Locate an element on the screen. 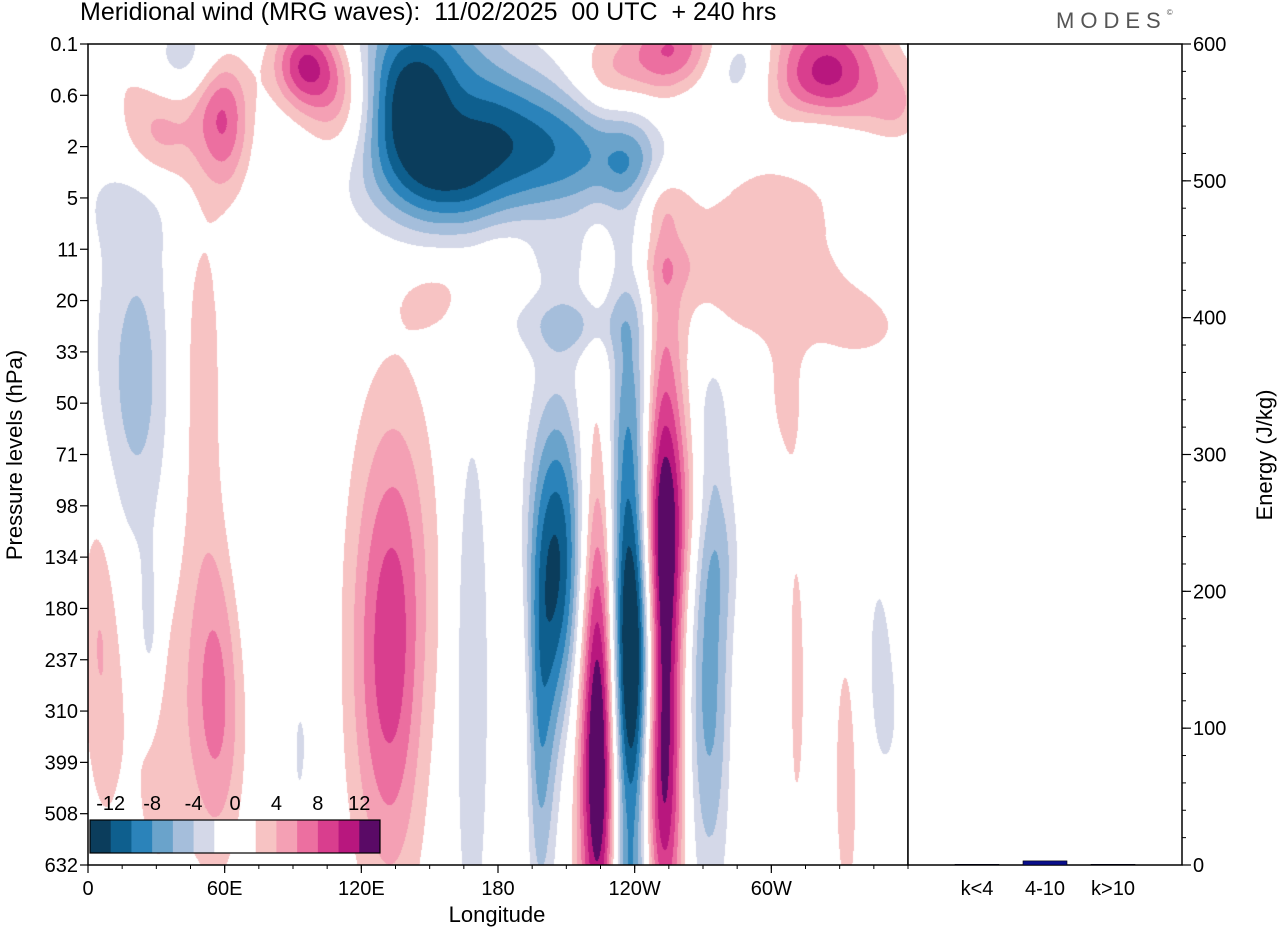  logo-text: MODES is located at coordinates (1111, 20).